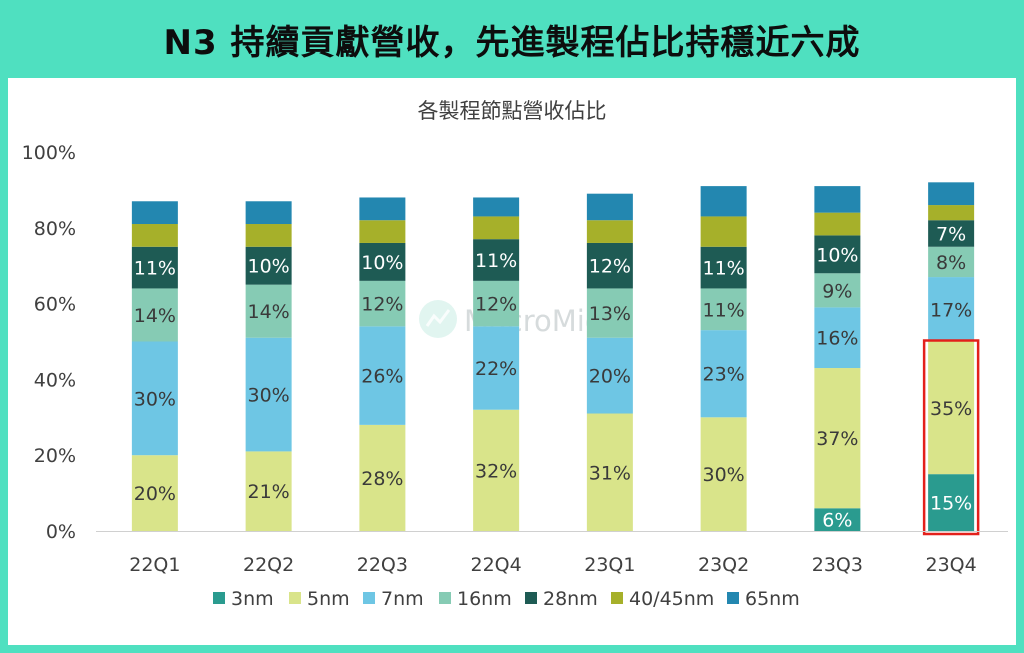 The image size is (1024, 653). I want to click on data-label: 9%, so click(837, 291).